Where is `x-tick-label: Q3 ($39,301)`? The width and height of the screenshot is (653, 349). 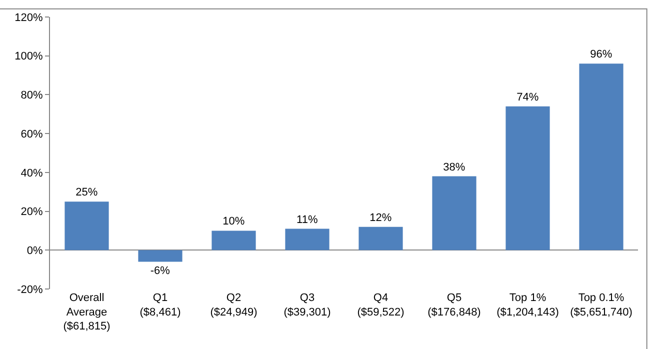 x-tick-label: Q3 ($39,301) is located at coordinates (307, 305).